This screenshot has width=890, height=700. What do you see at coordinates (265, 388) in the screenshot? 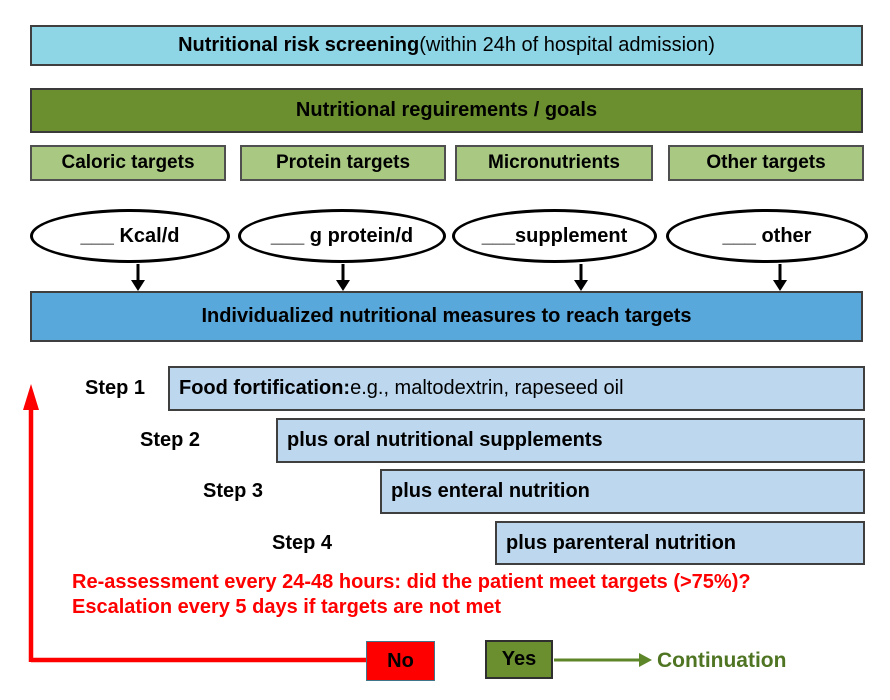
I see `step-1-text-bold: Food fortification:` at bounding box center [265, 388].